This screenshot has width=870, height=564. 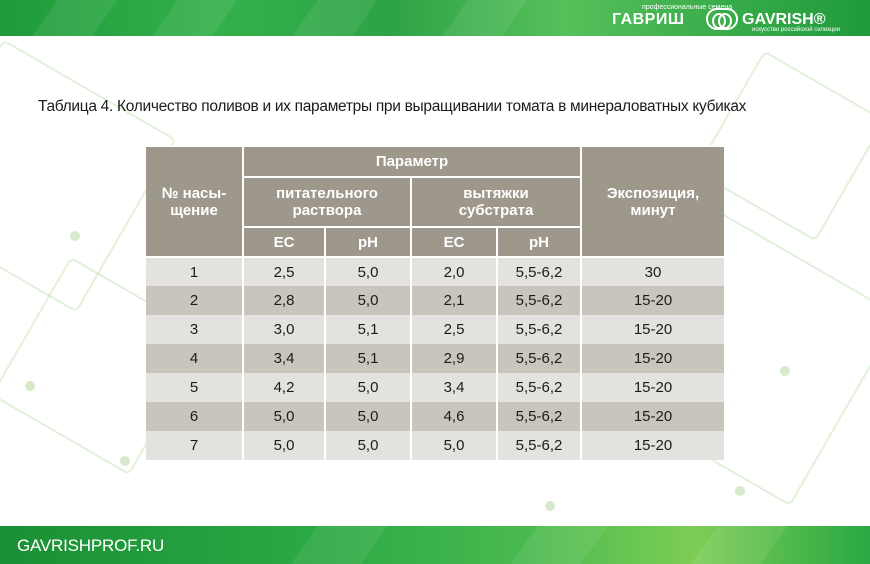 What do you see at coordinates (195, 416) in the screenshot?
I see `cell-number: 6` at bounding box center [195, 416].